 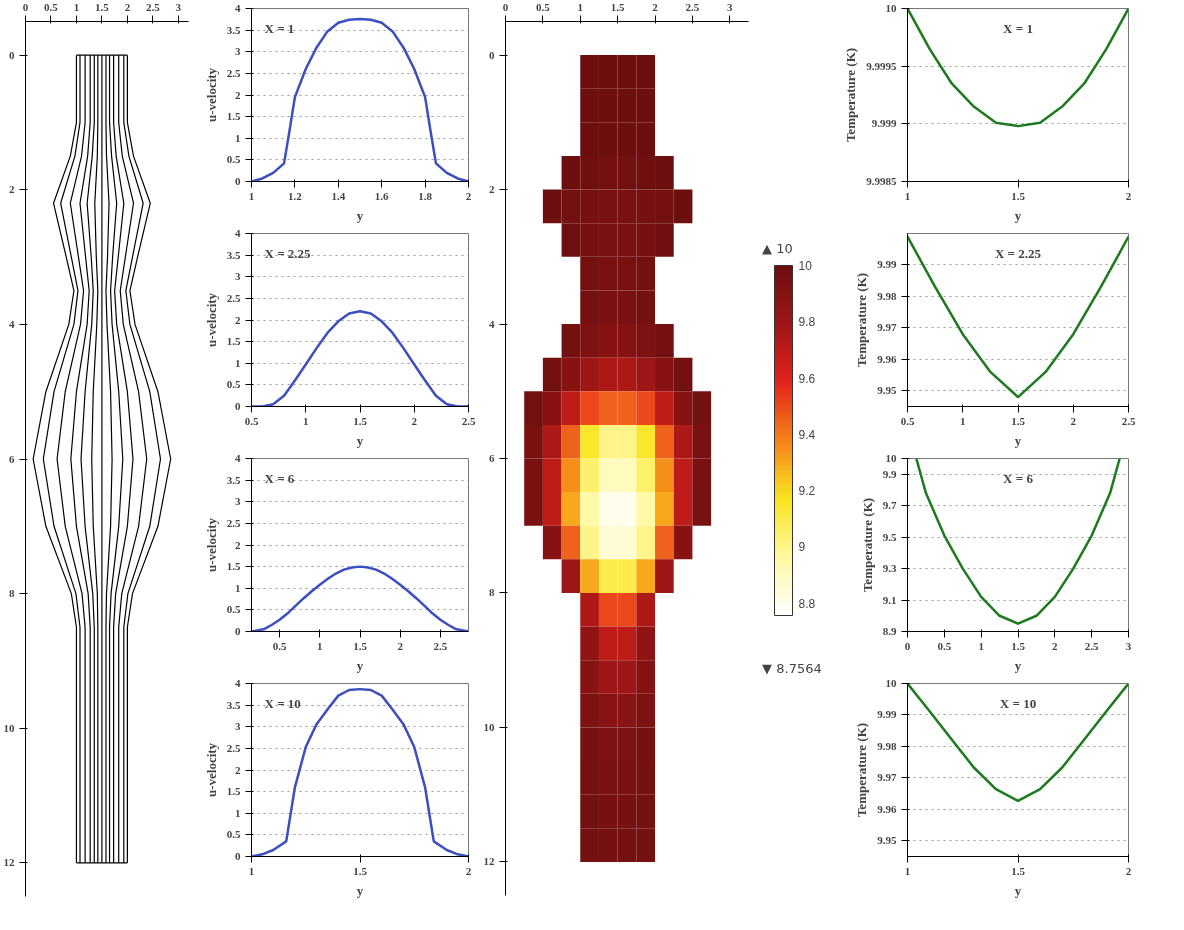 What do you see at coordinates (807, 603) in the screenshot?
I see `color-bar-label: 8.8` at bounding box center [807, 603].